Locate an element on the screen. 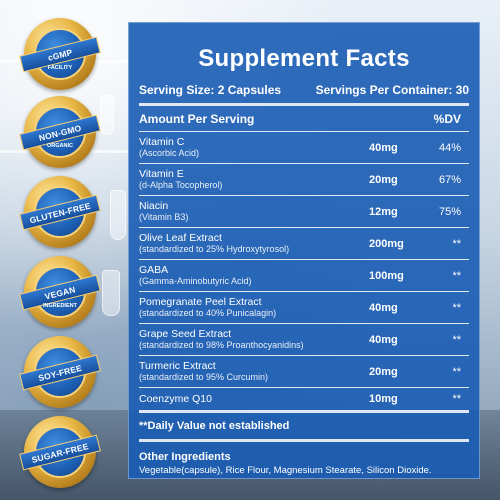 The height and width of the screenshot is (500, 500). ingredient-detail: (standardized to 95% Curcumin) is located at coordinates (204, 377).